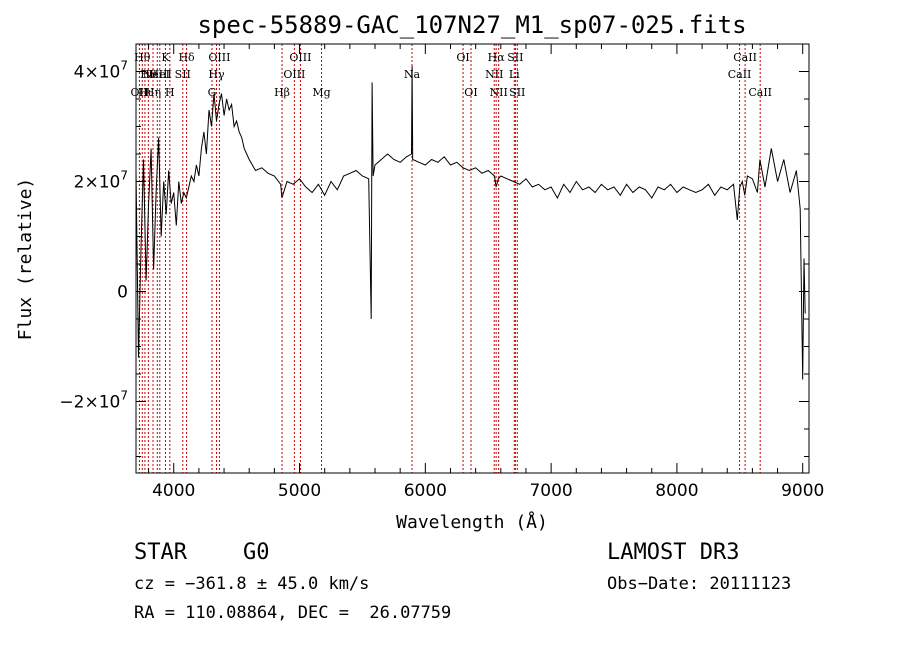 The image size is (900, 649). I want to click on line-label: G, so click(212, 92).